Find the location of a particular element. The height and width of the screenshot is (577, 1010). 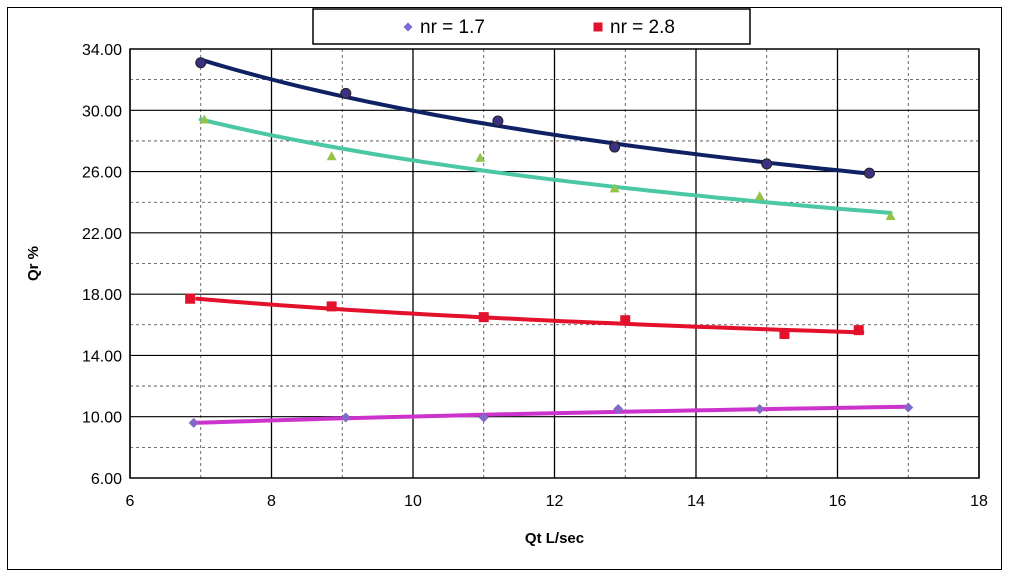

legend-label: nr = 1.7 is located at coordinates (452, 27).